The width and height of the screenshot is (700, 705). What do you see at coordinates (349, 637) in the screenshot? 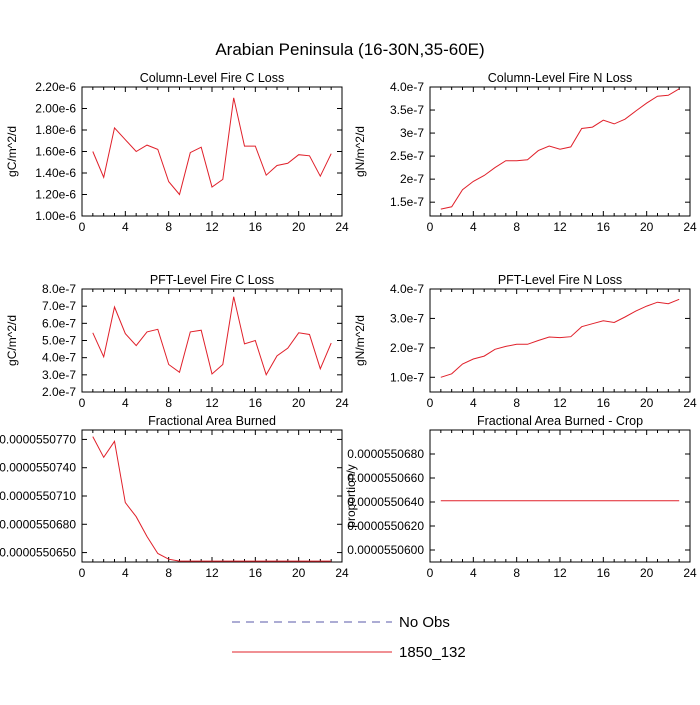
I see `legend: No Obs 1850_132` at bounding box center [349, 637].